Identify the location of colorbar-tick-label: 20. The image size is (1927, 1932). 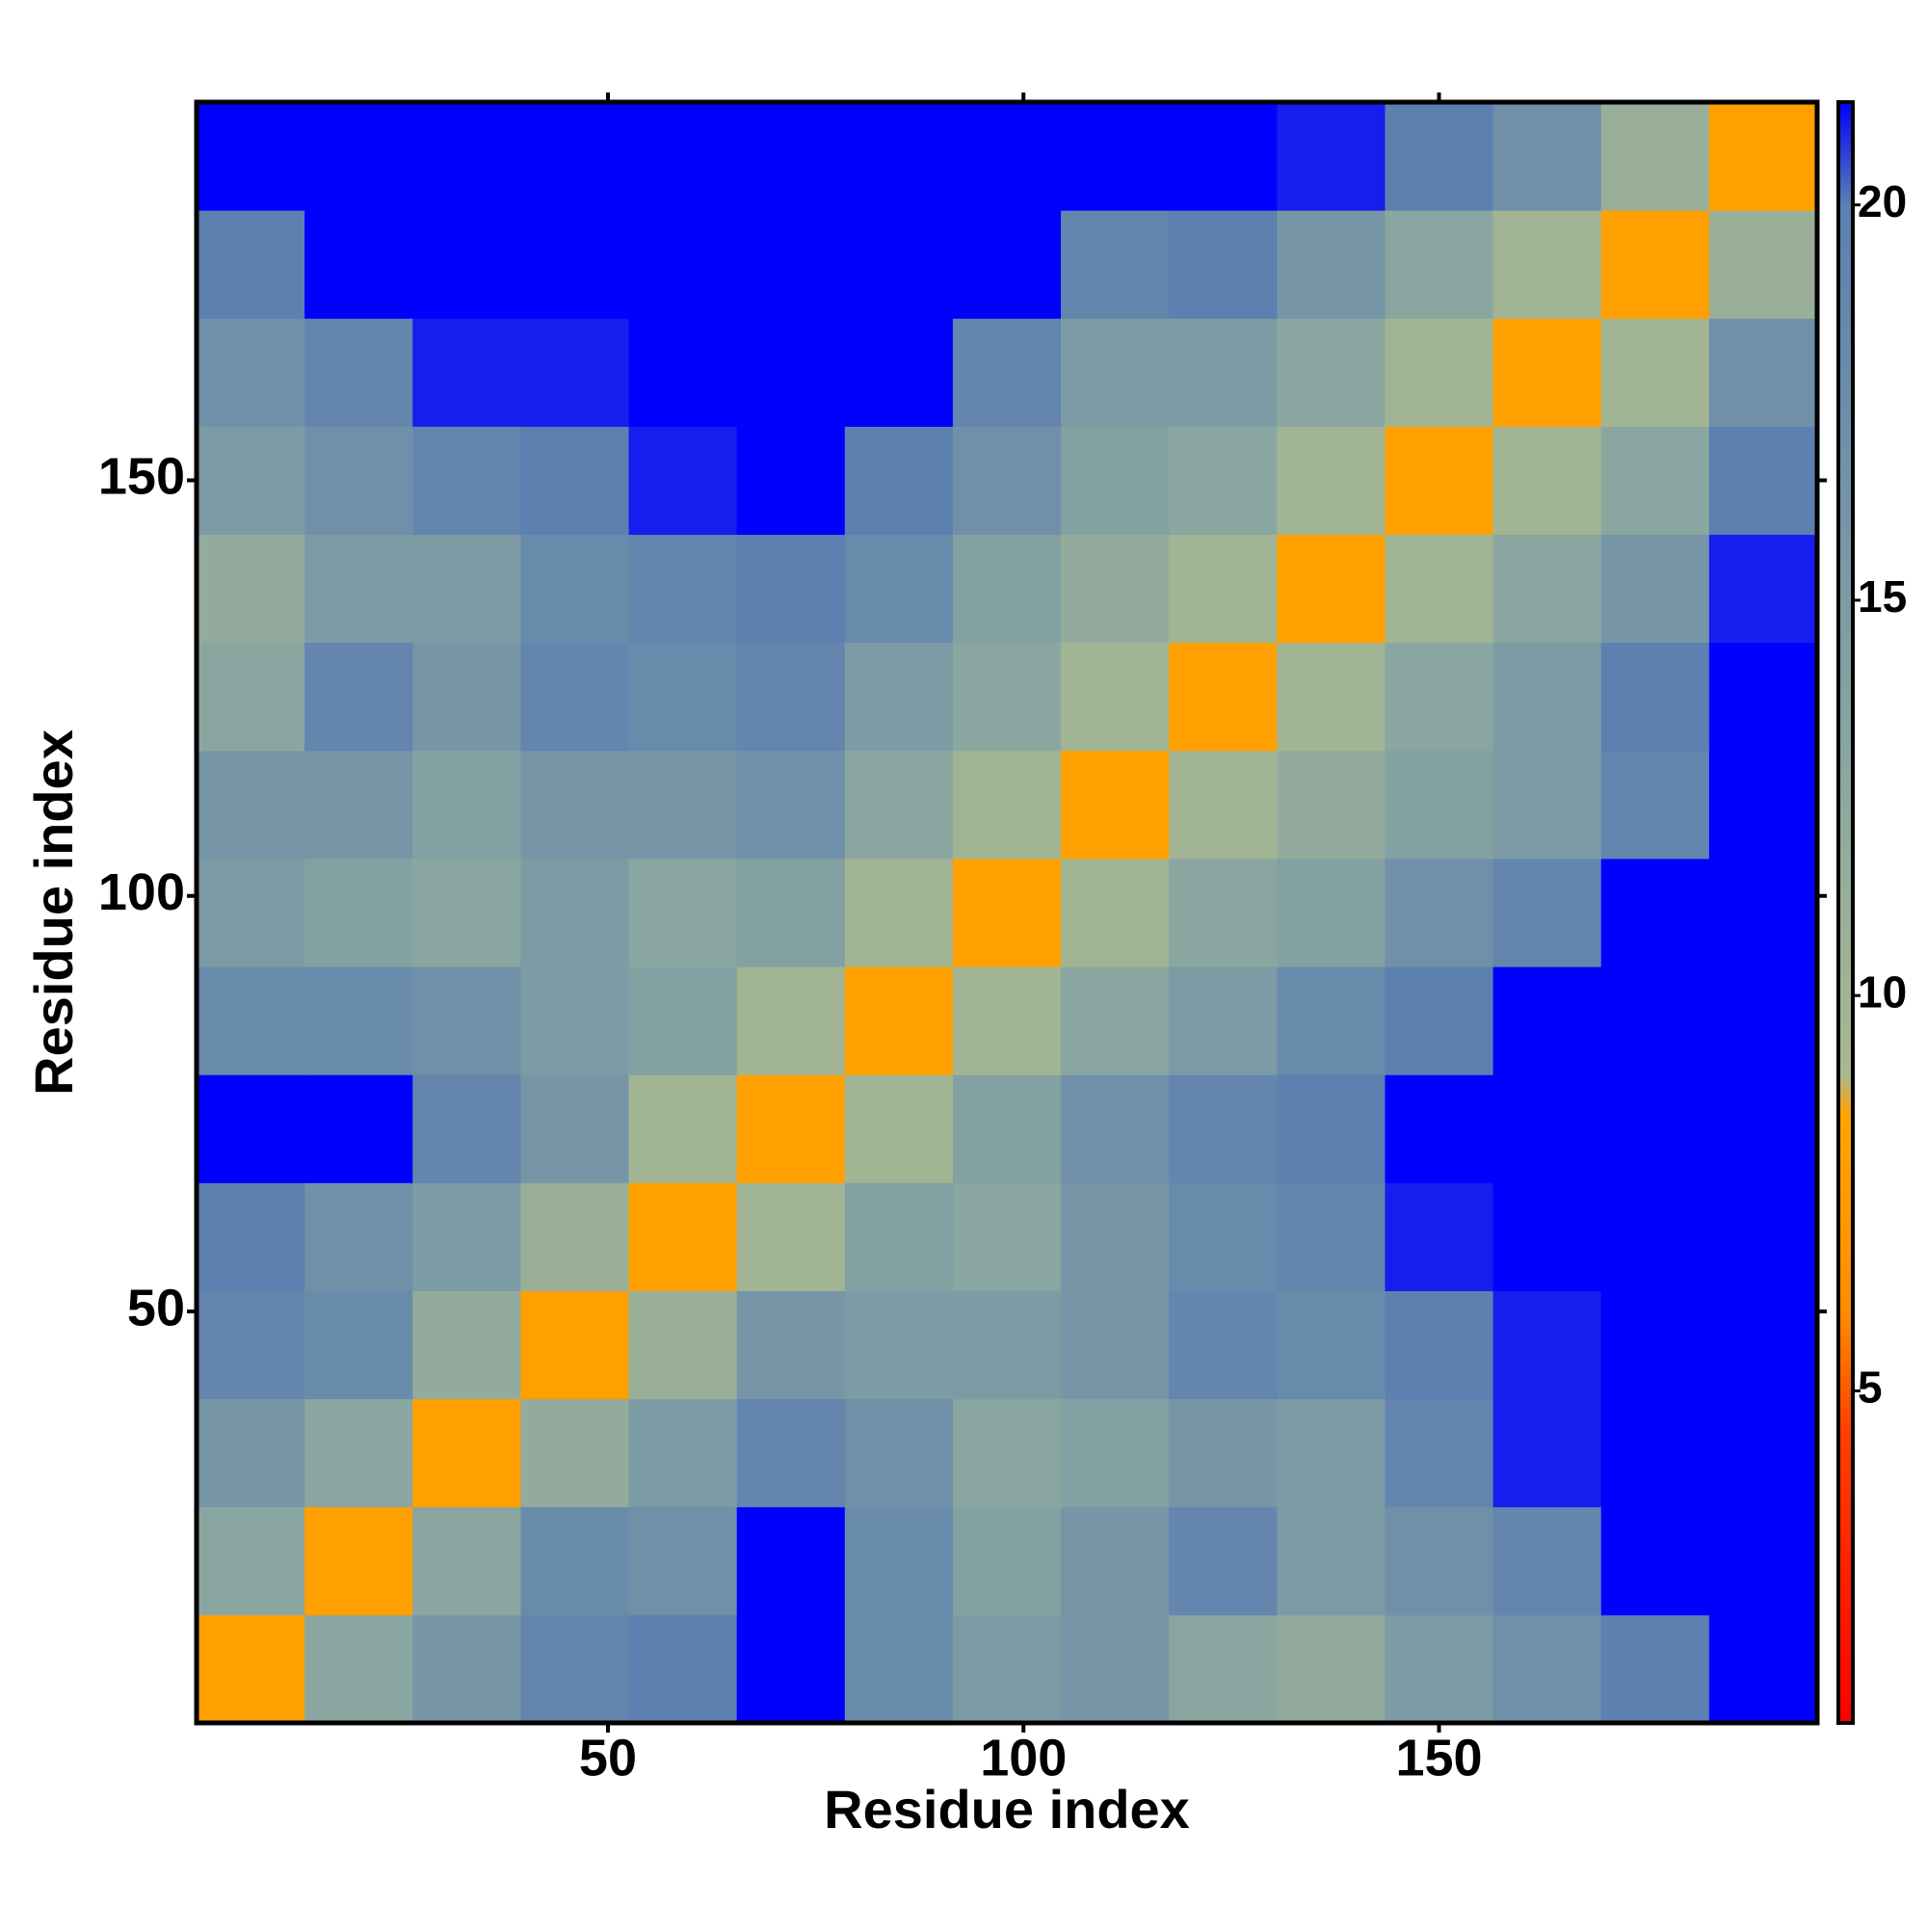
(1882, 201).